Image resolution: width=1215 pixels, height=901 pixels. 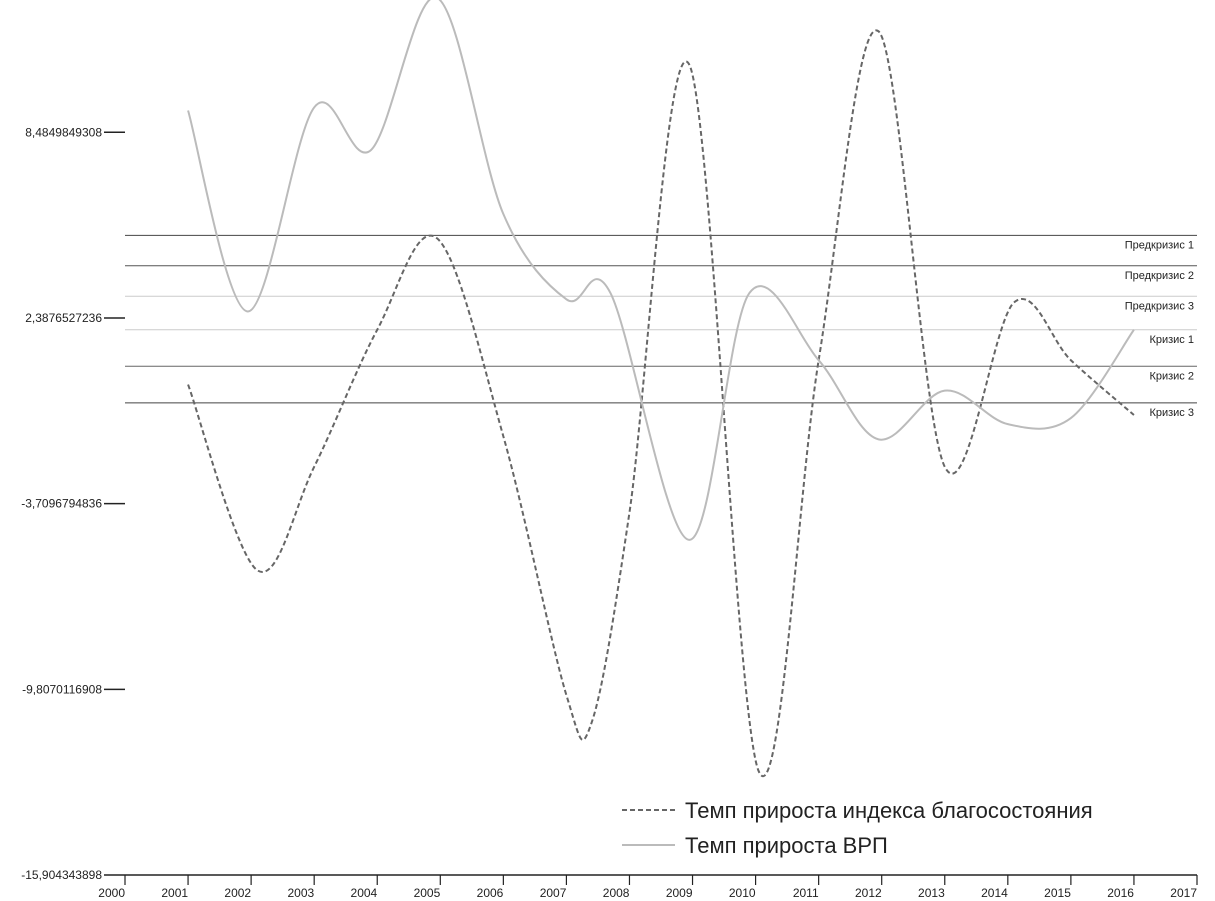 What do you see at coordinates (786, 845) in the screenshot?
I see `legend-label-2: Темп прироста ВРП` at bounding box center [786, 845].